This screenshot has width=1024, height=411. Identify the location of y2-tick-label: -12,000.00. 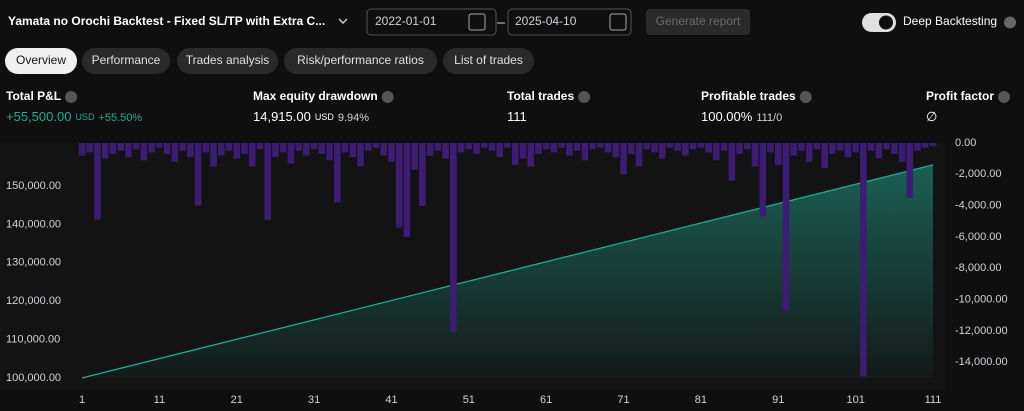
(981, 331).